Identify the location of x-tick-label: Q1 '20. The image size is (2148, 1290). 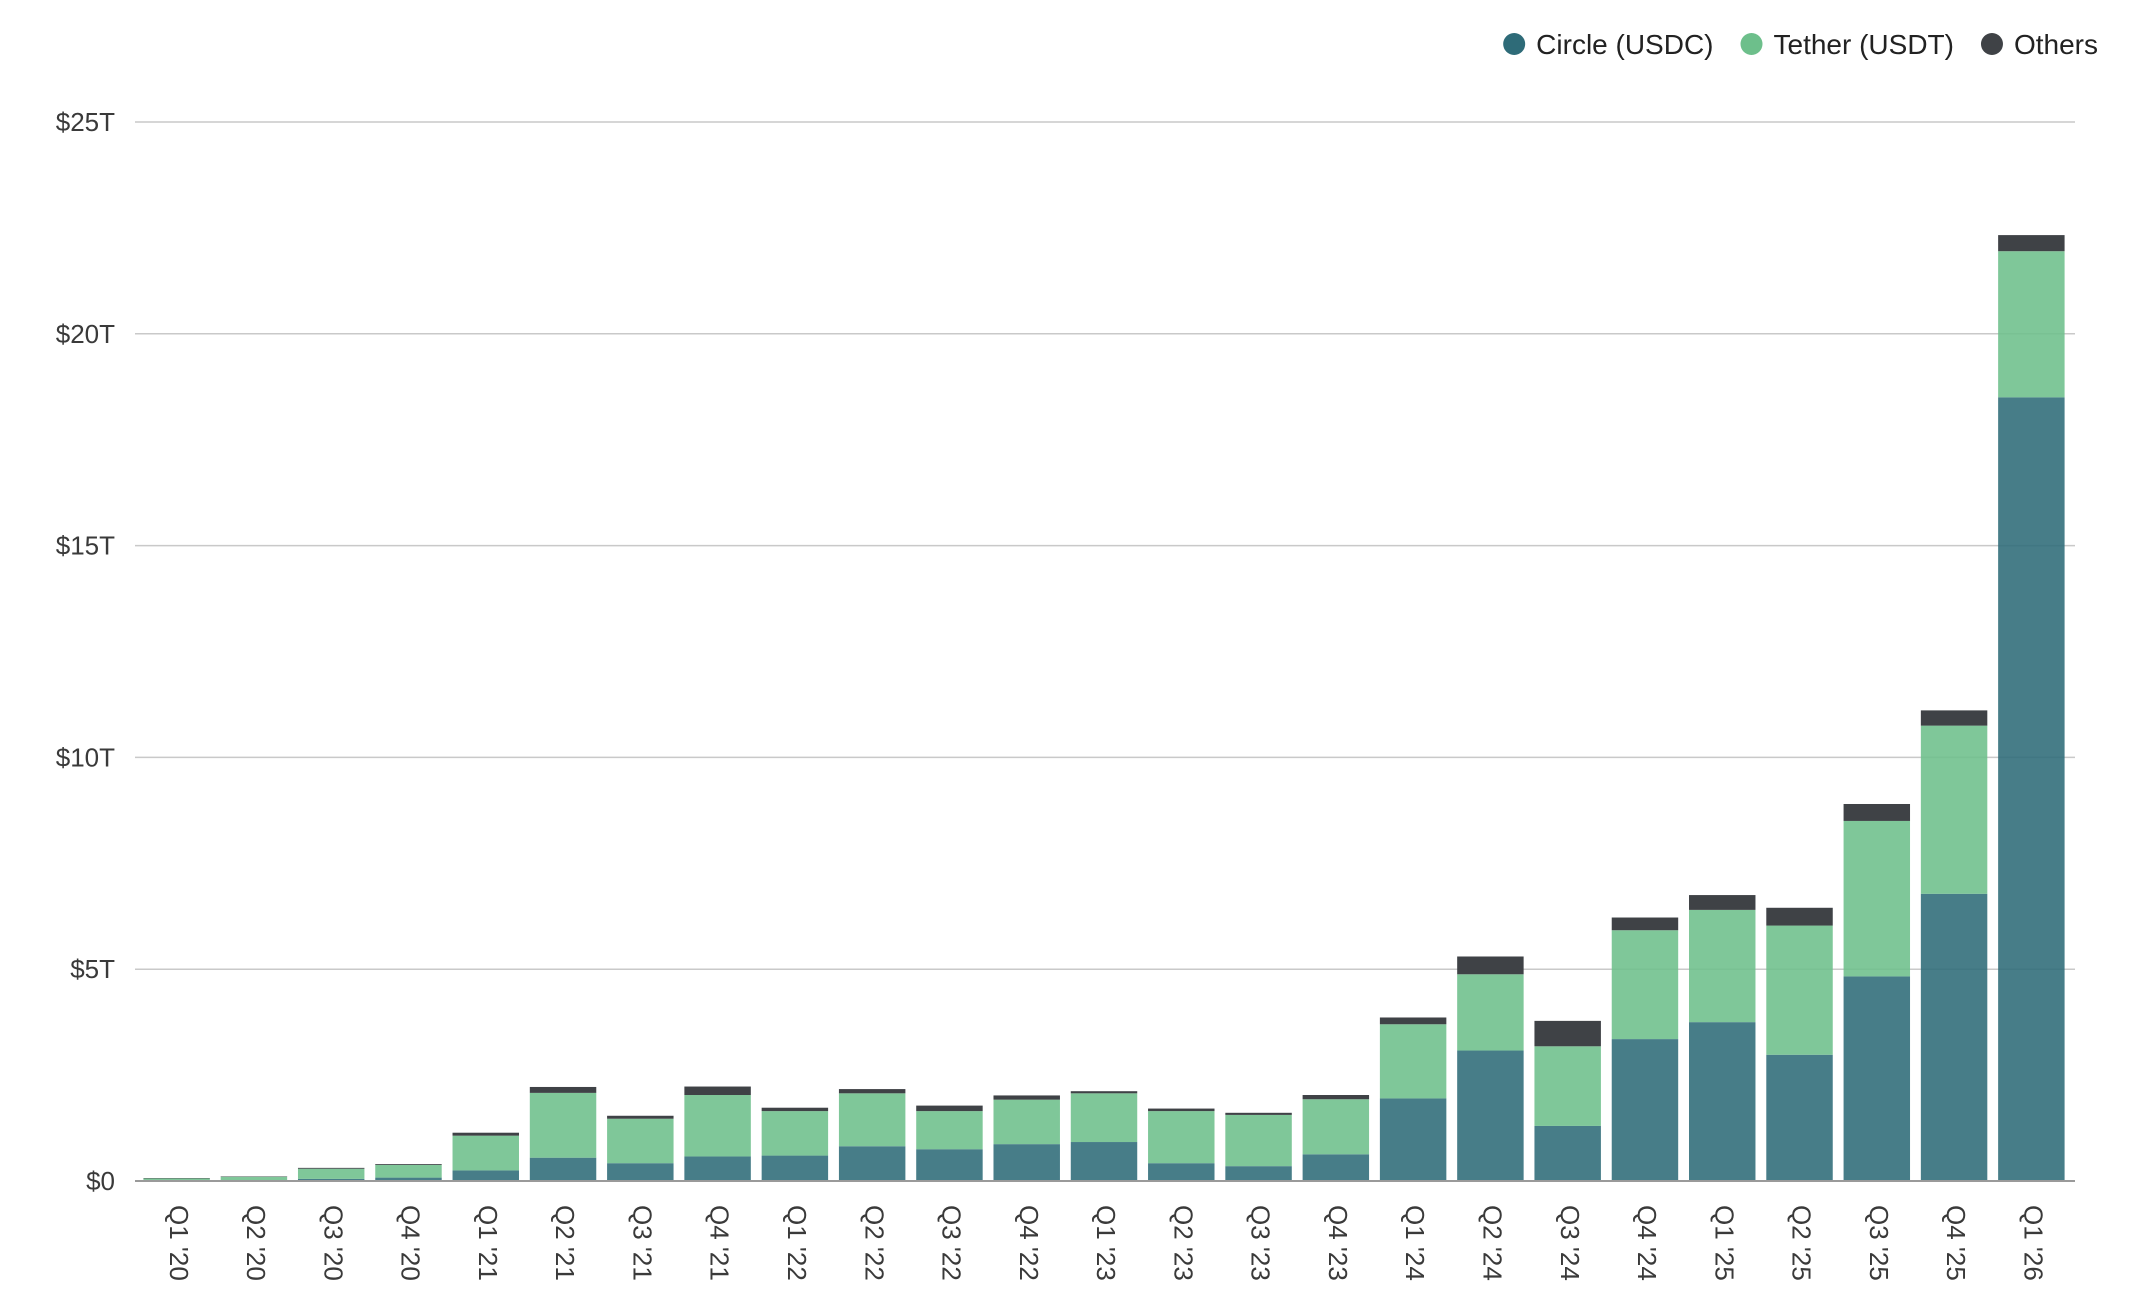
(179, 1243).